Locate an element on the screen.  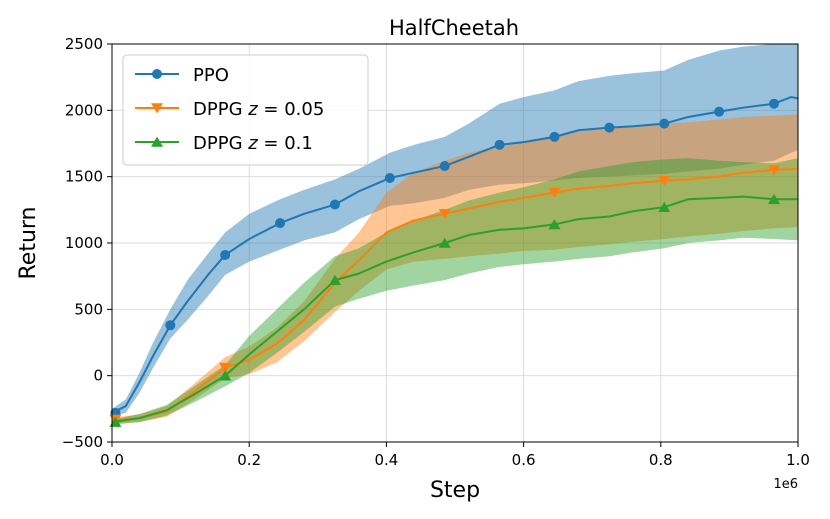
x-tick-label: 0.2 is located at coordinates (249, 460).